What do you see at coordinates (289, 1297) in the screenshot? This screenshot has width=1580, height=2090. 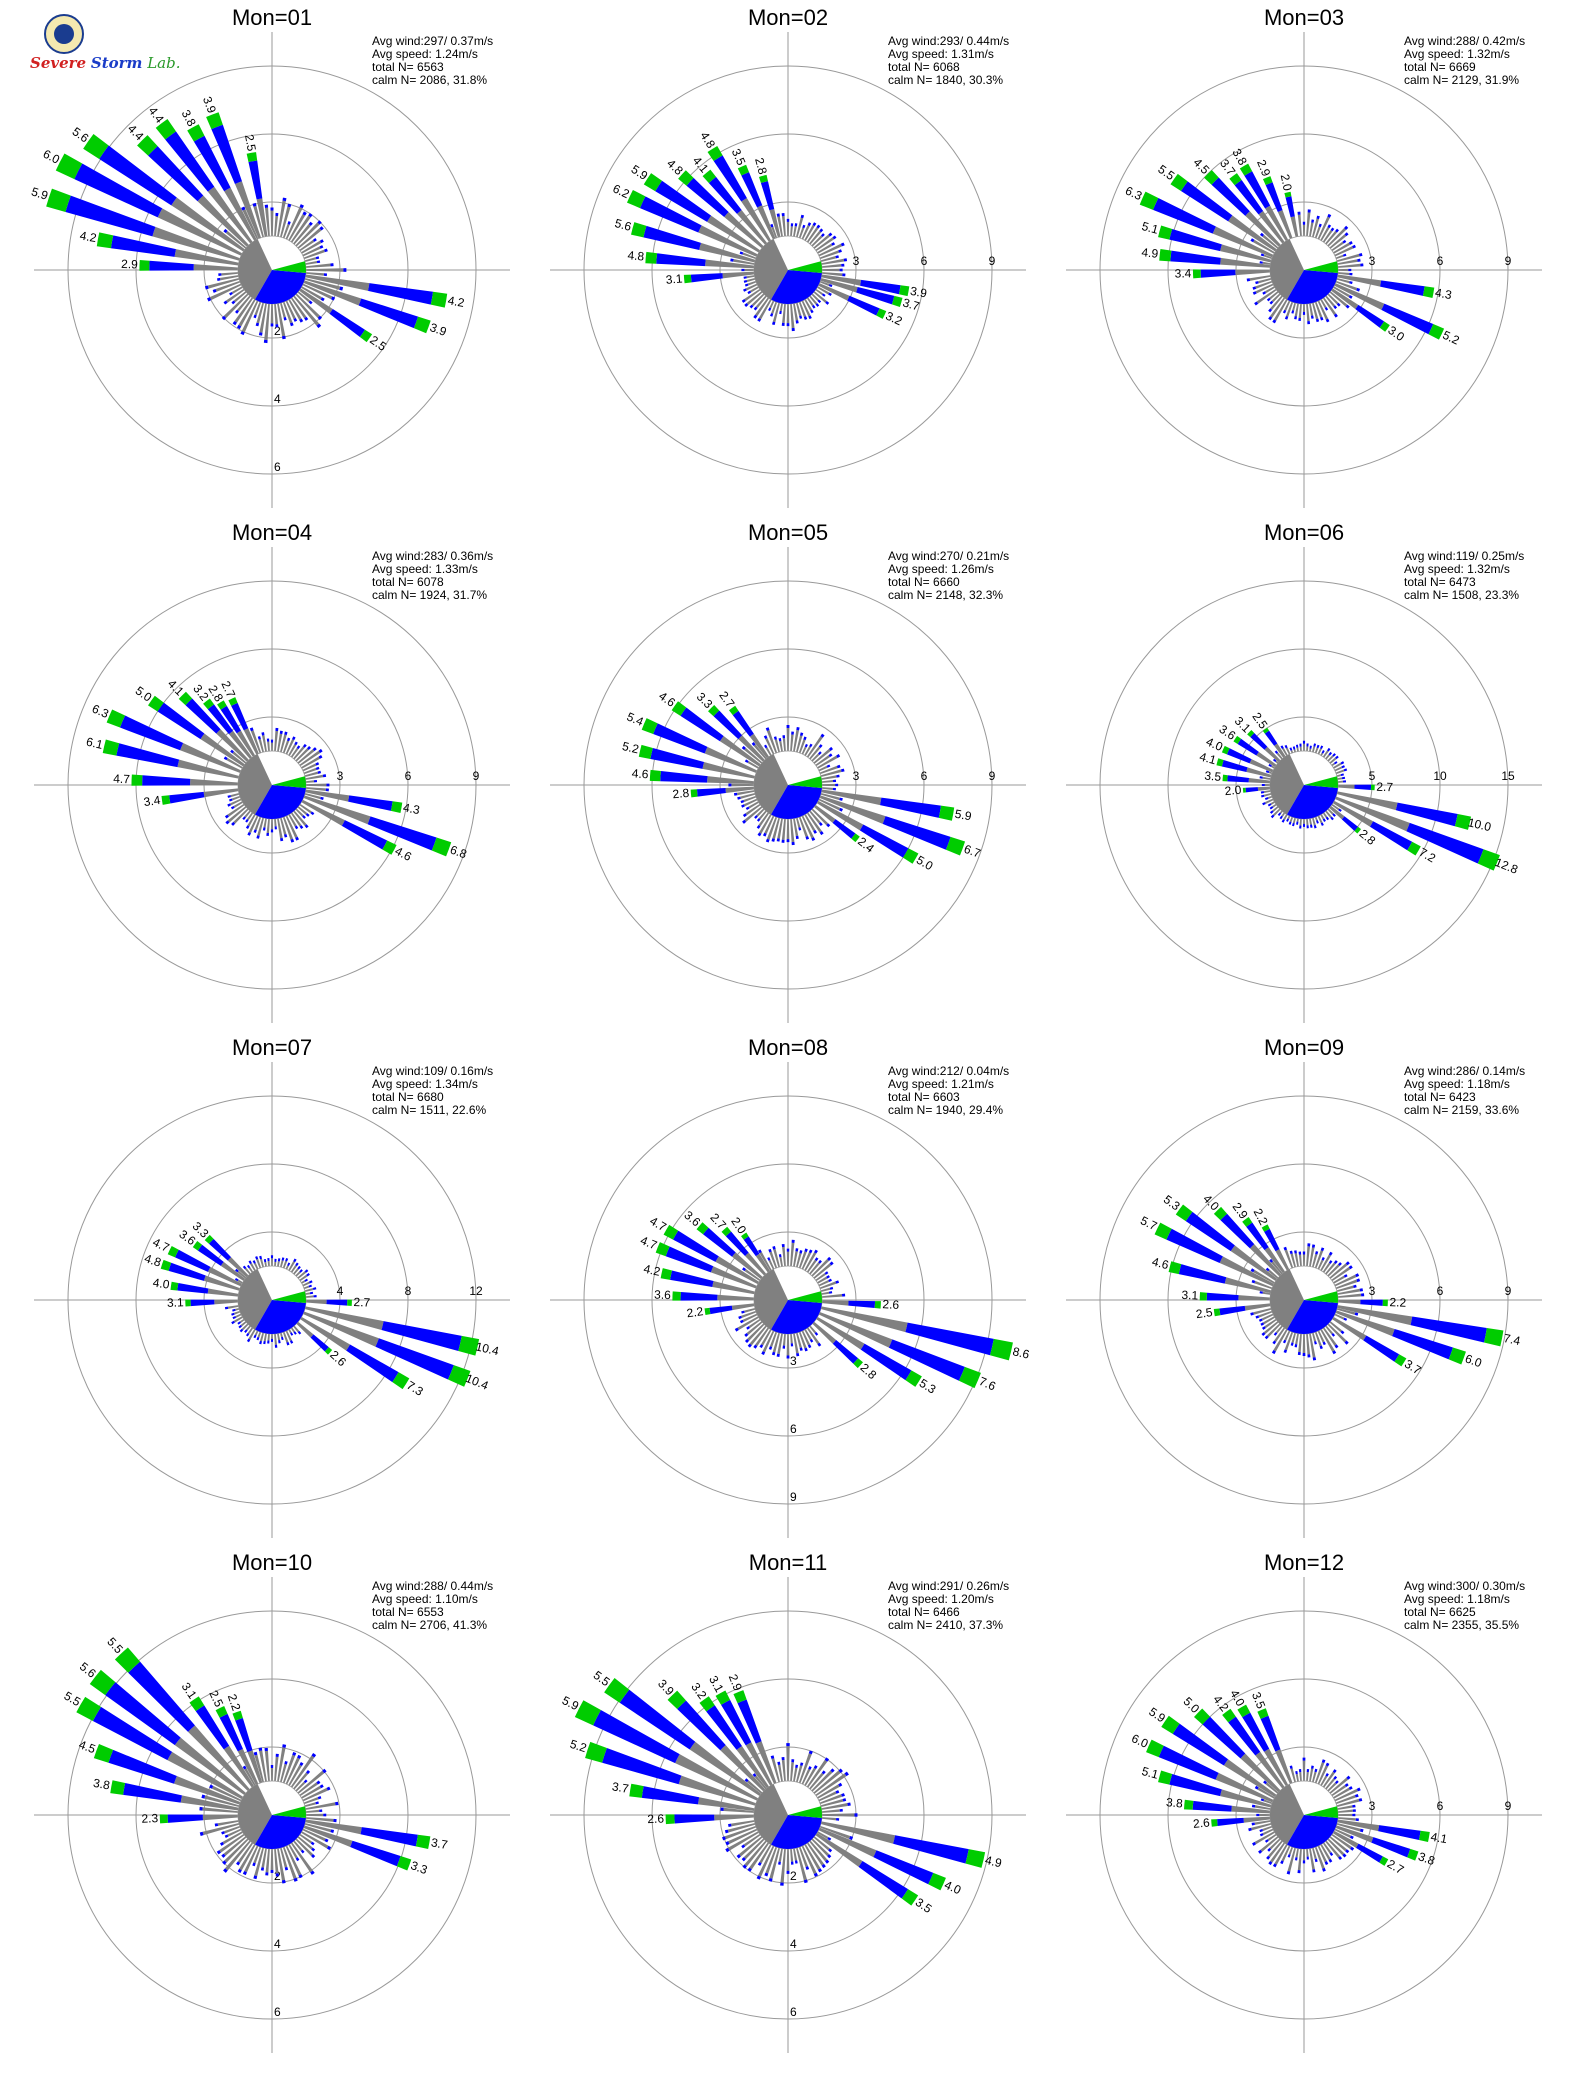 I see `calm-pie-high` at bounding box center [289, 1297].